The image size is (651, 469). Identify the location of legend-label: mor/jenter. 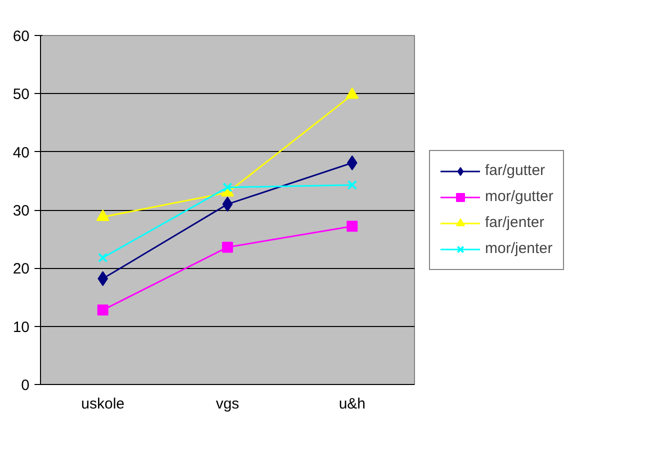
(519, 248).